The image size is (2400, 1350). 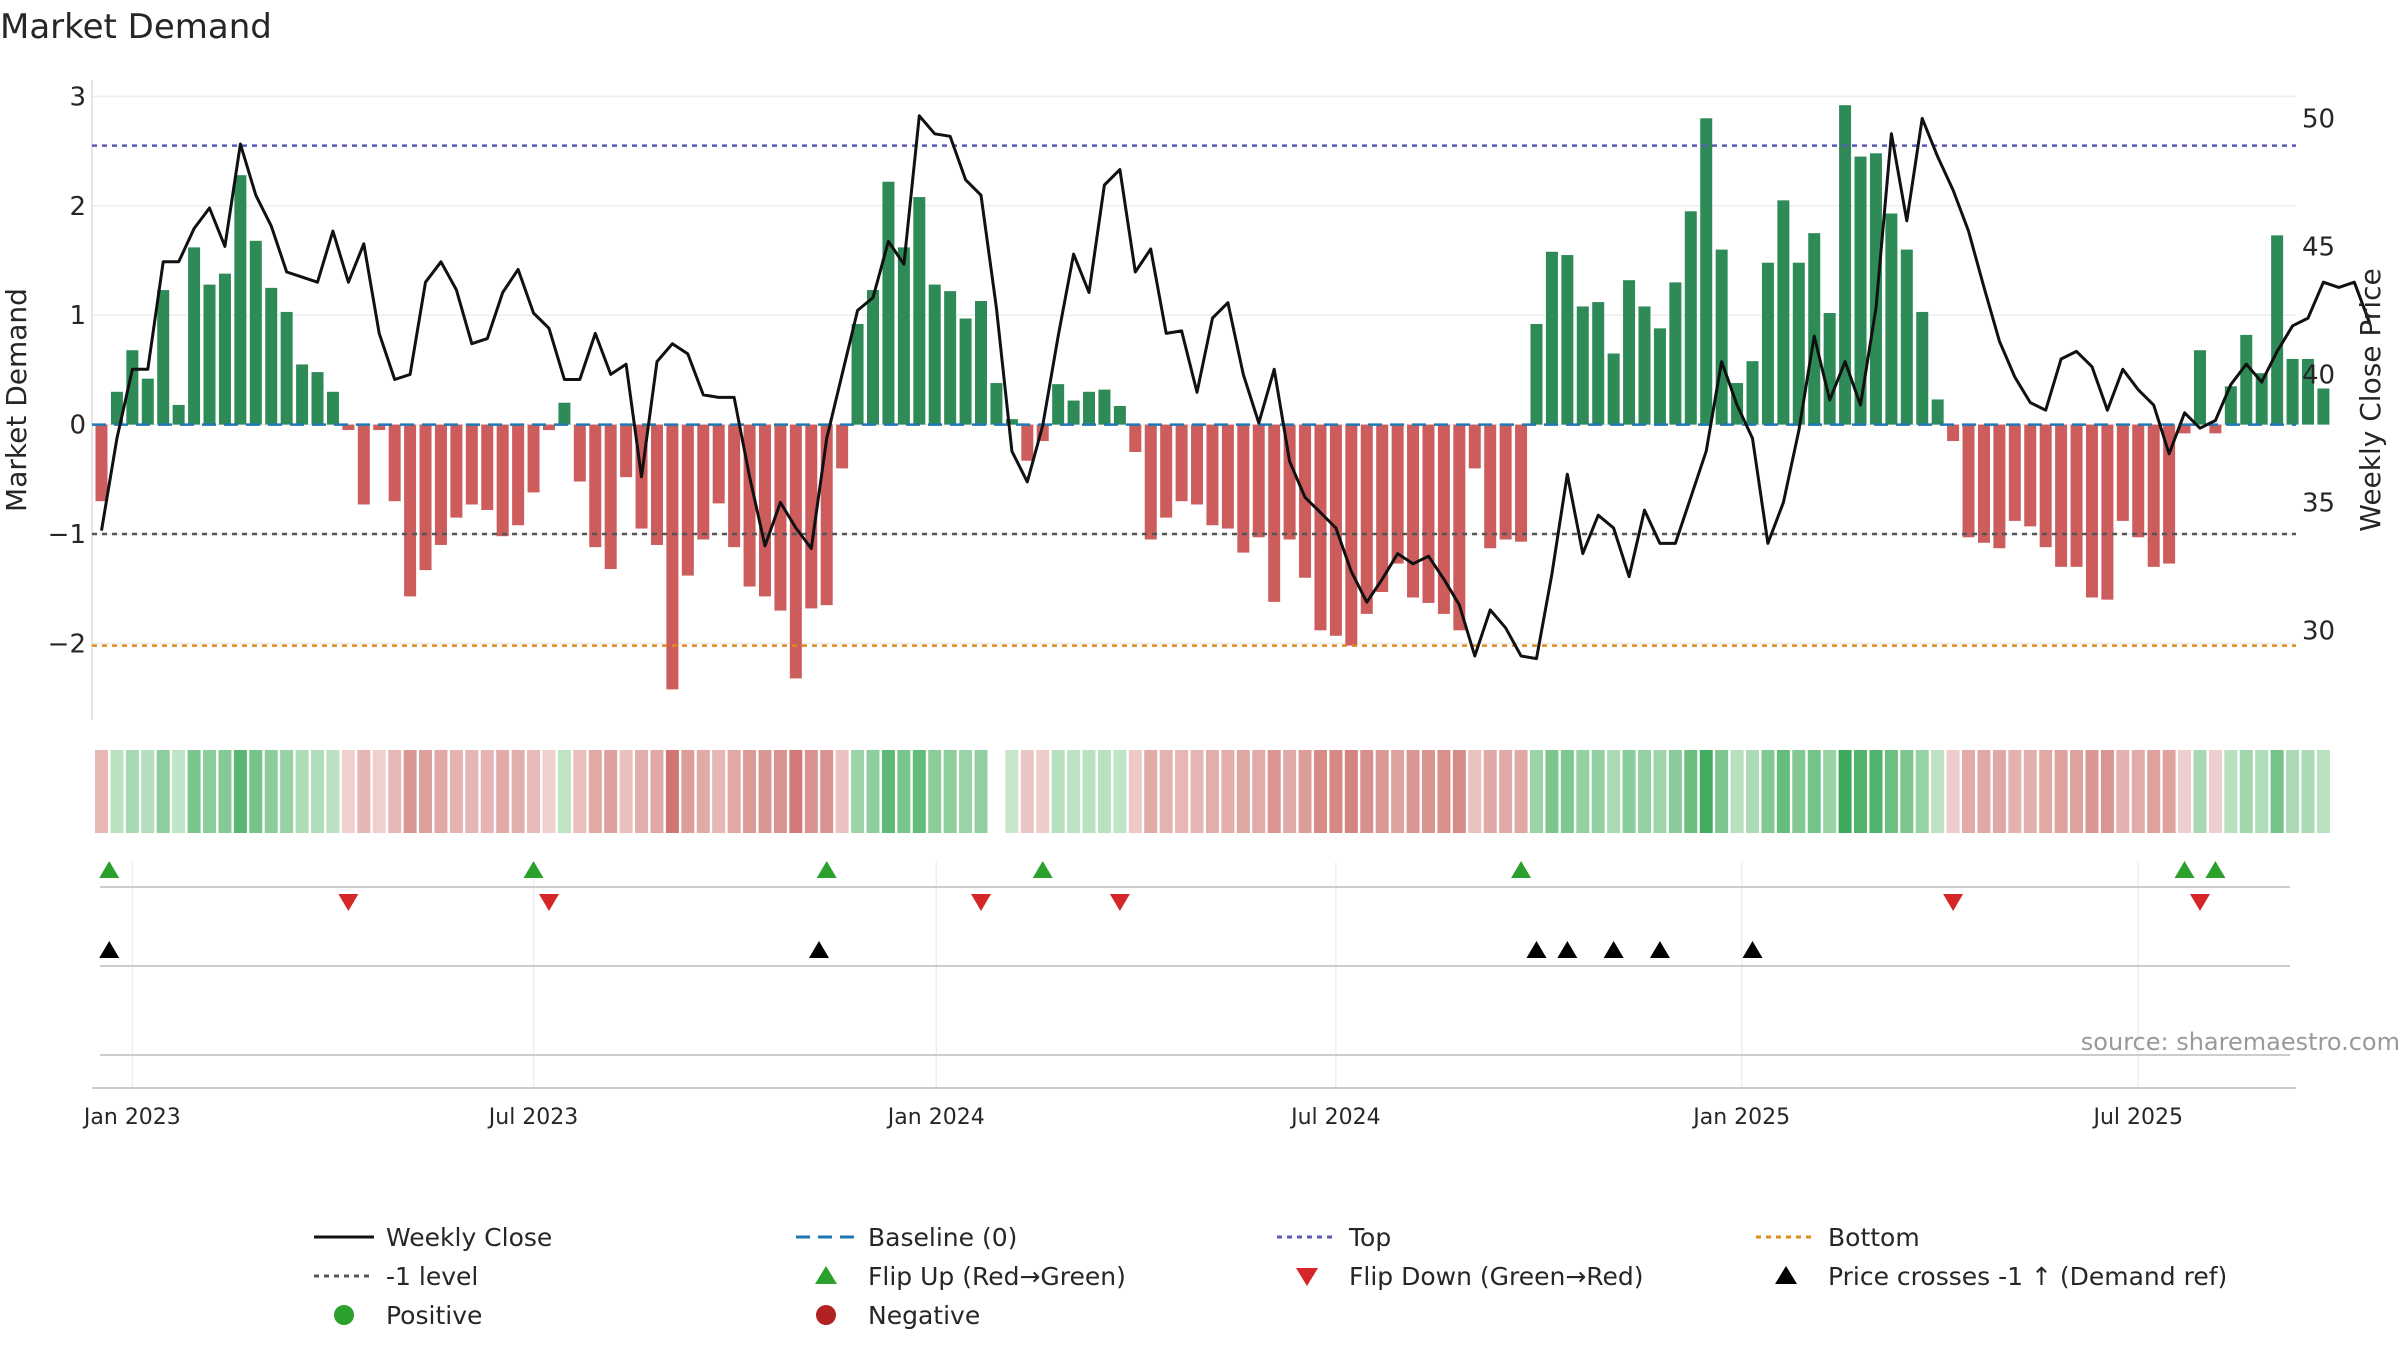 What do you see at coordinates (1369, 1237) in the screenshot?
I see `legend-label: Top` at bounding box center [1369, 1237].